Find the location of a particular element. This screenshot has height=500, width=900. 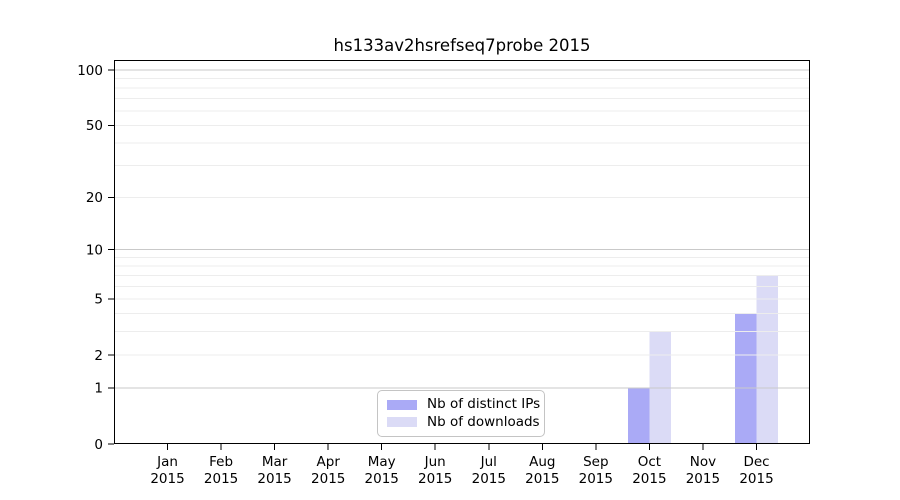

legend-item-downloads: Nb of downloads is located at coordinates (463, 422).